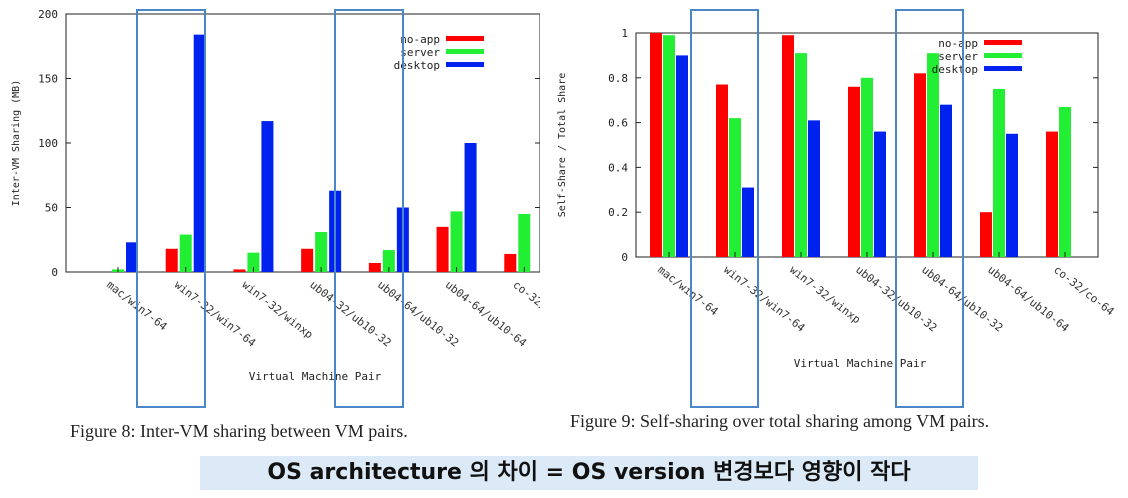  What do you see at coordinates (278, 309) in the screenshot?
I see `x-tick-label: win7-32/winxp` at bounding box center [278, 309].